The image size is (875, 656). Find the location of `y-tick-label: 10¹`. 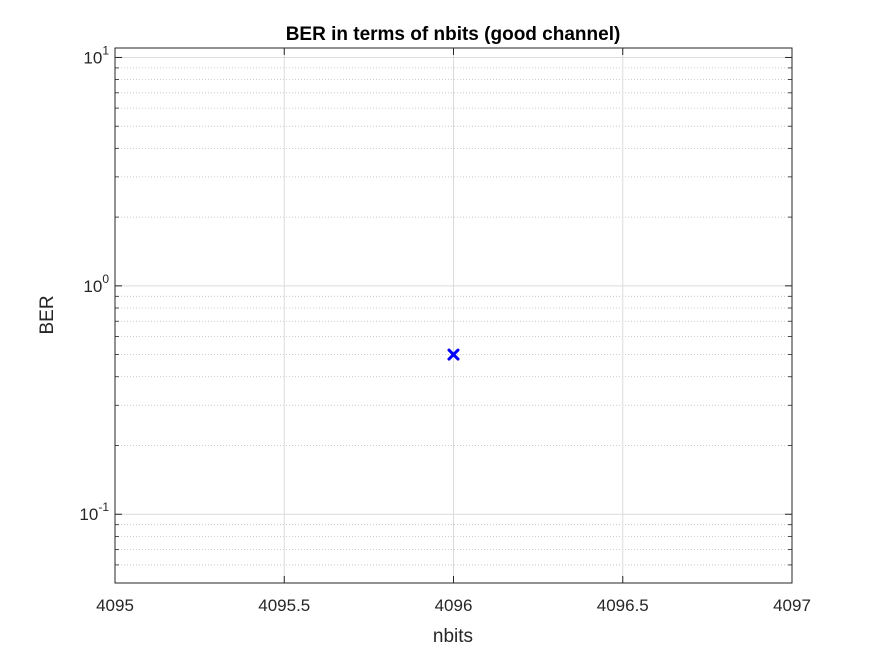

y-tick-label: 10¹ is located at coordinates (96, 55).